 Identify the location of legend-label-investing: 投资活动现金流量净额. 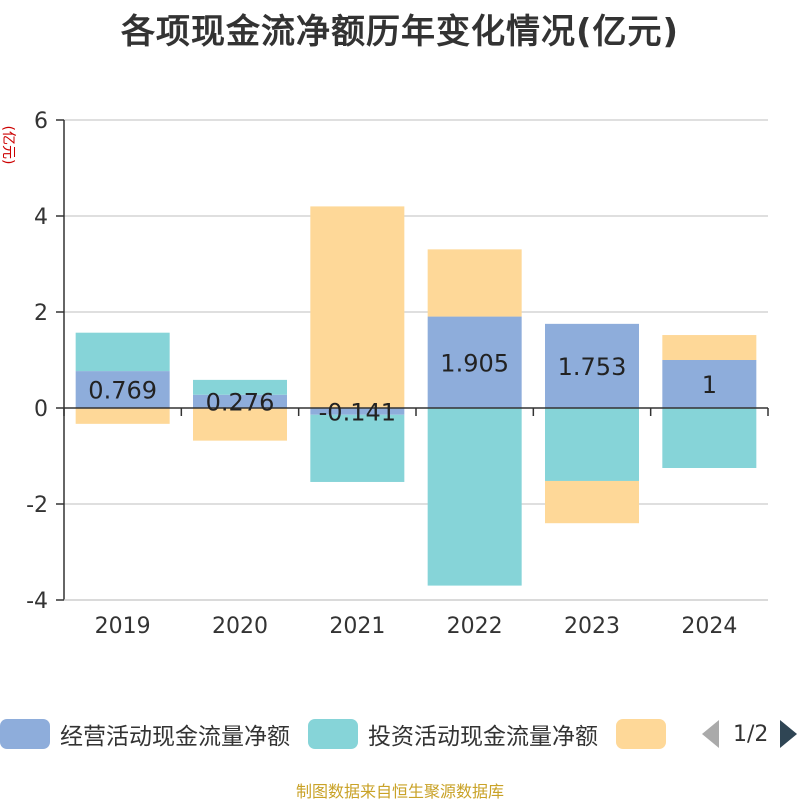
(483, 737).